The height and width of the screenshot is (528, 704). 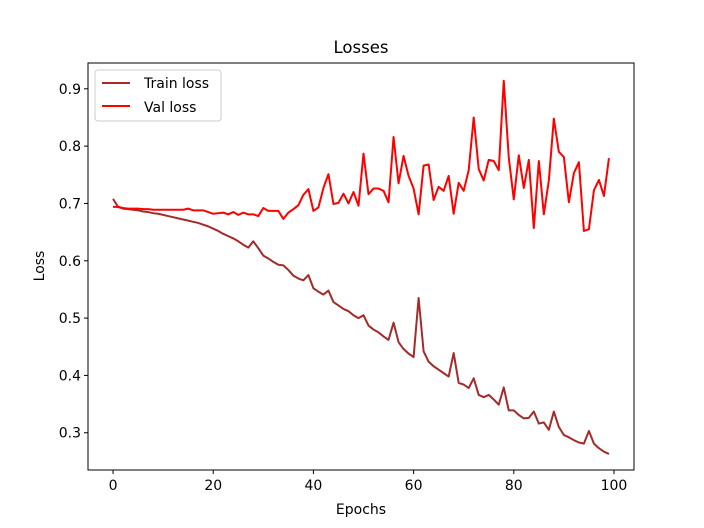 I want to click on x-tick-label: 0, so click(x=113, y=486).